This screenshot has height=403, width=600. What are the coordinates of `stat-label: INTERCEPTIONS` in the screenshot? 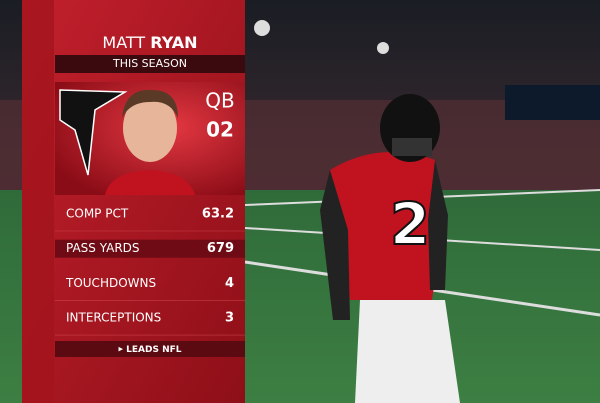 It's located at (113, 318).